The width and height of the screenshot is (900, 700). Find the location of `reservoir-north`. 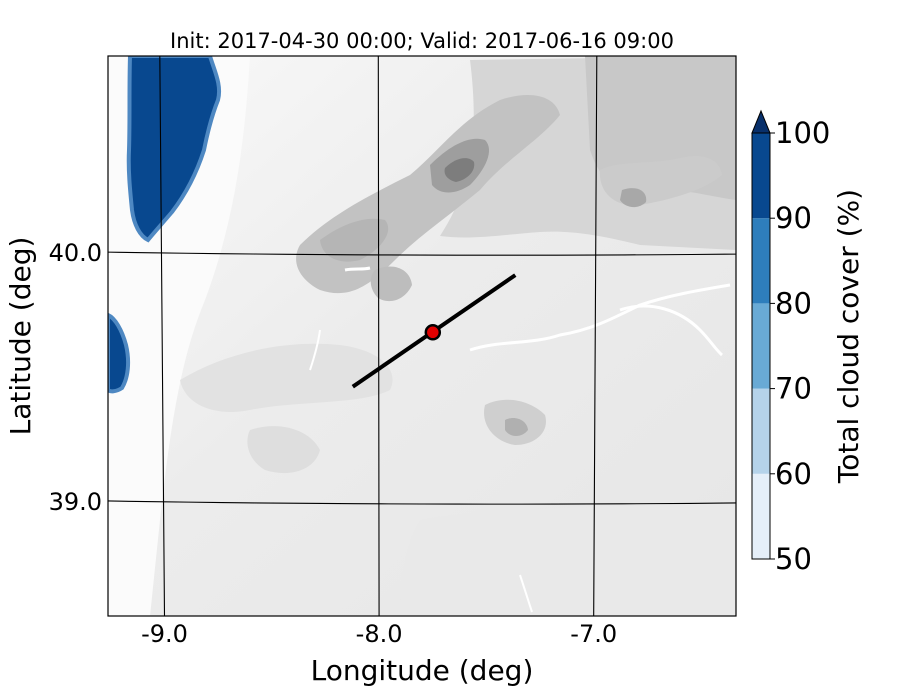

reservoir-north is located at coordinates (357, 269).